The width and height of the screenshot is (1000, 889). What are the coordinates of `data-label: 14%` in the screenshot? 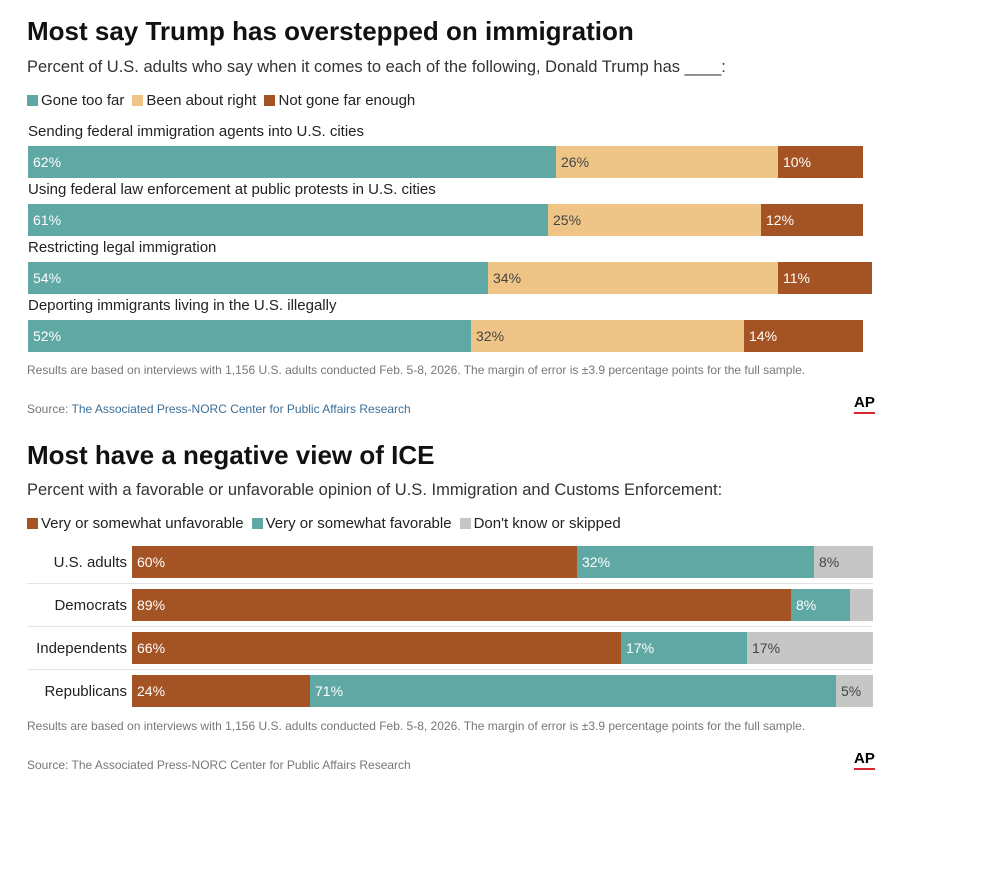 It's located at (763, 336).